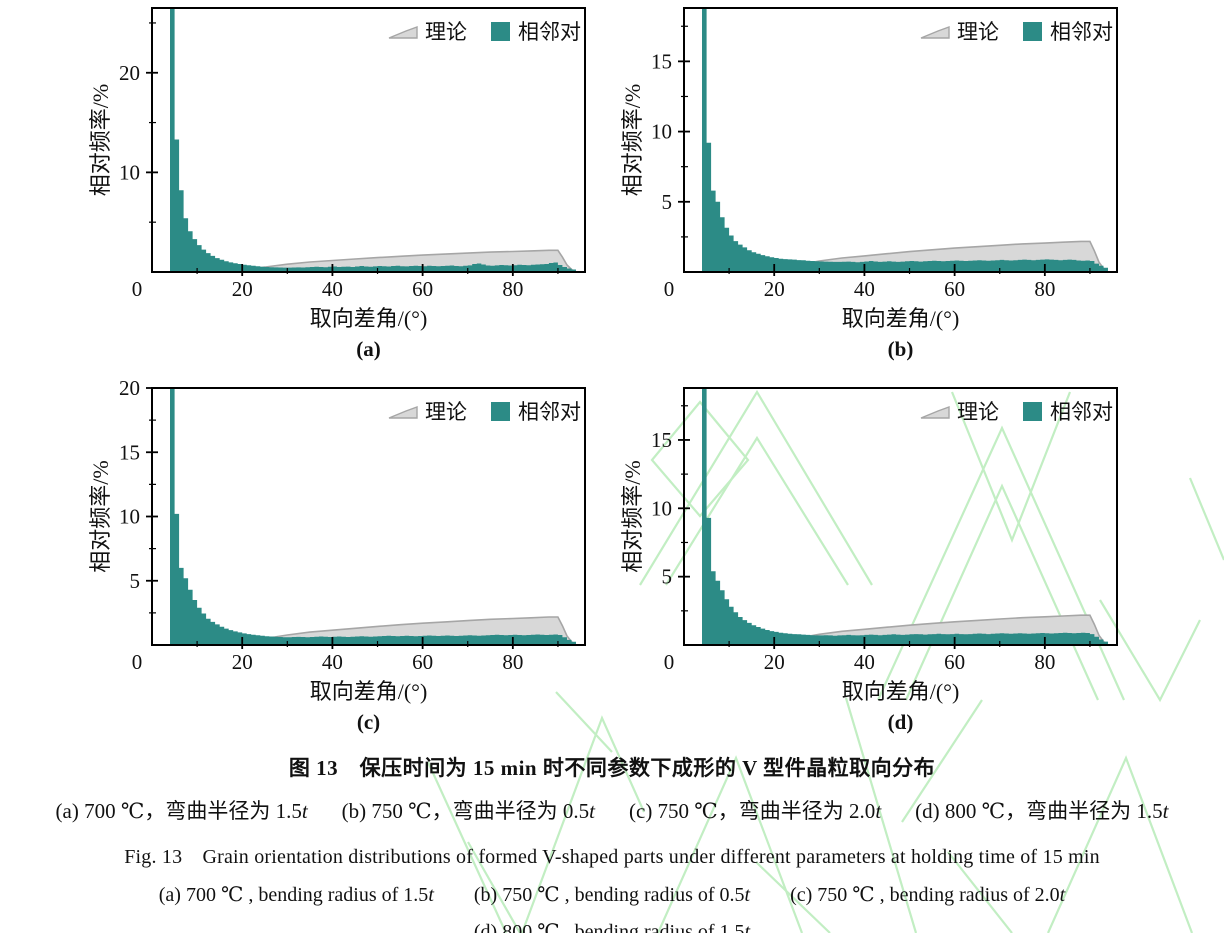  What do you see at coordinates (901, 722) in the screenshot?
I see `panel-label: (d)` at bounding box center [901, 722].